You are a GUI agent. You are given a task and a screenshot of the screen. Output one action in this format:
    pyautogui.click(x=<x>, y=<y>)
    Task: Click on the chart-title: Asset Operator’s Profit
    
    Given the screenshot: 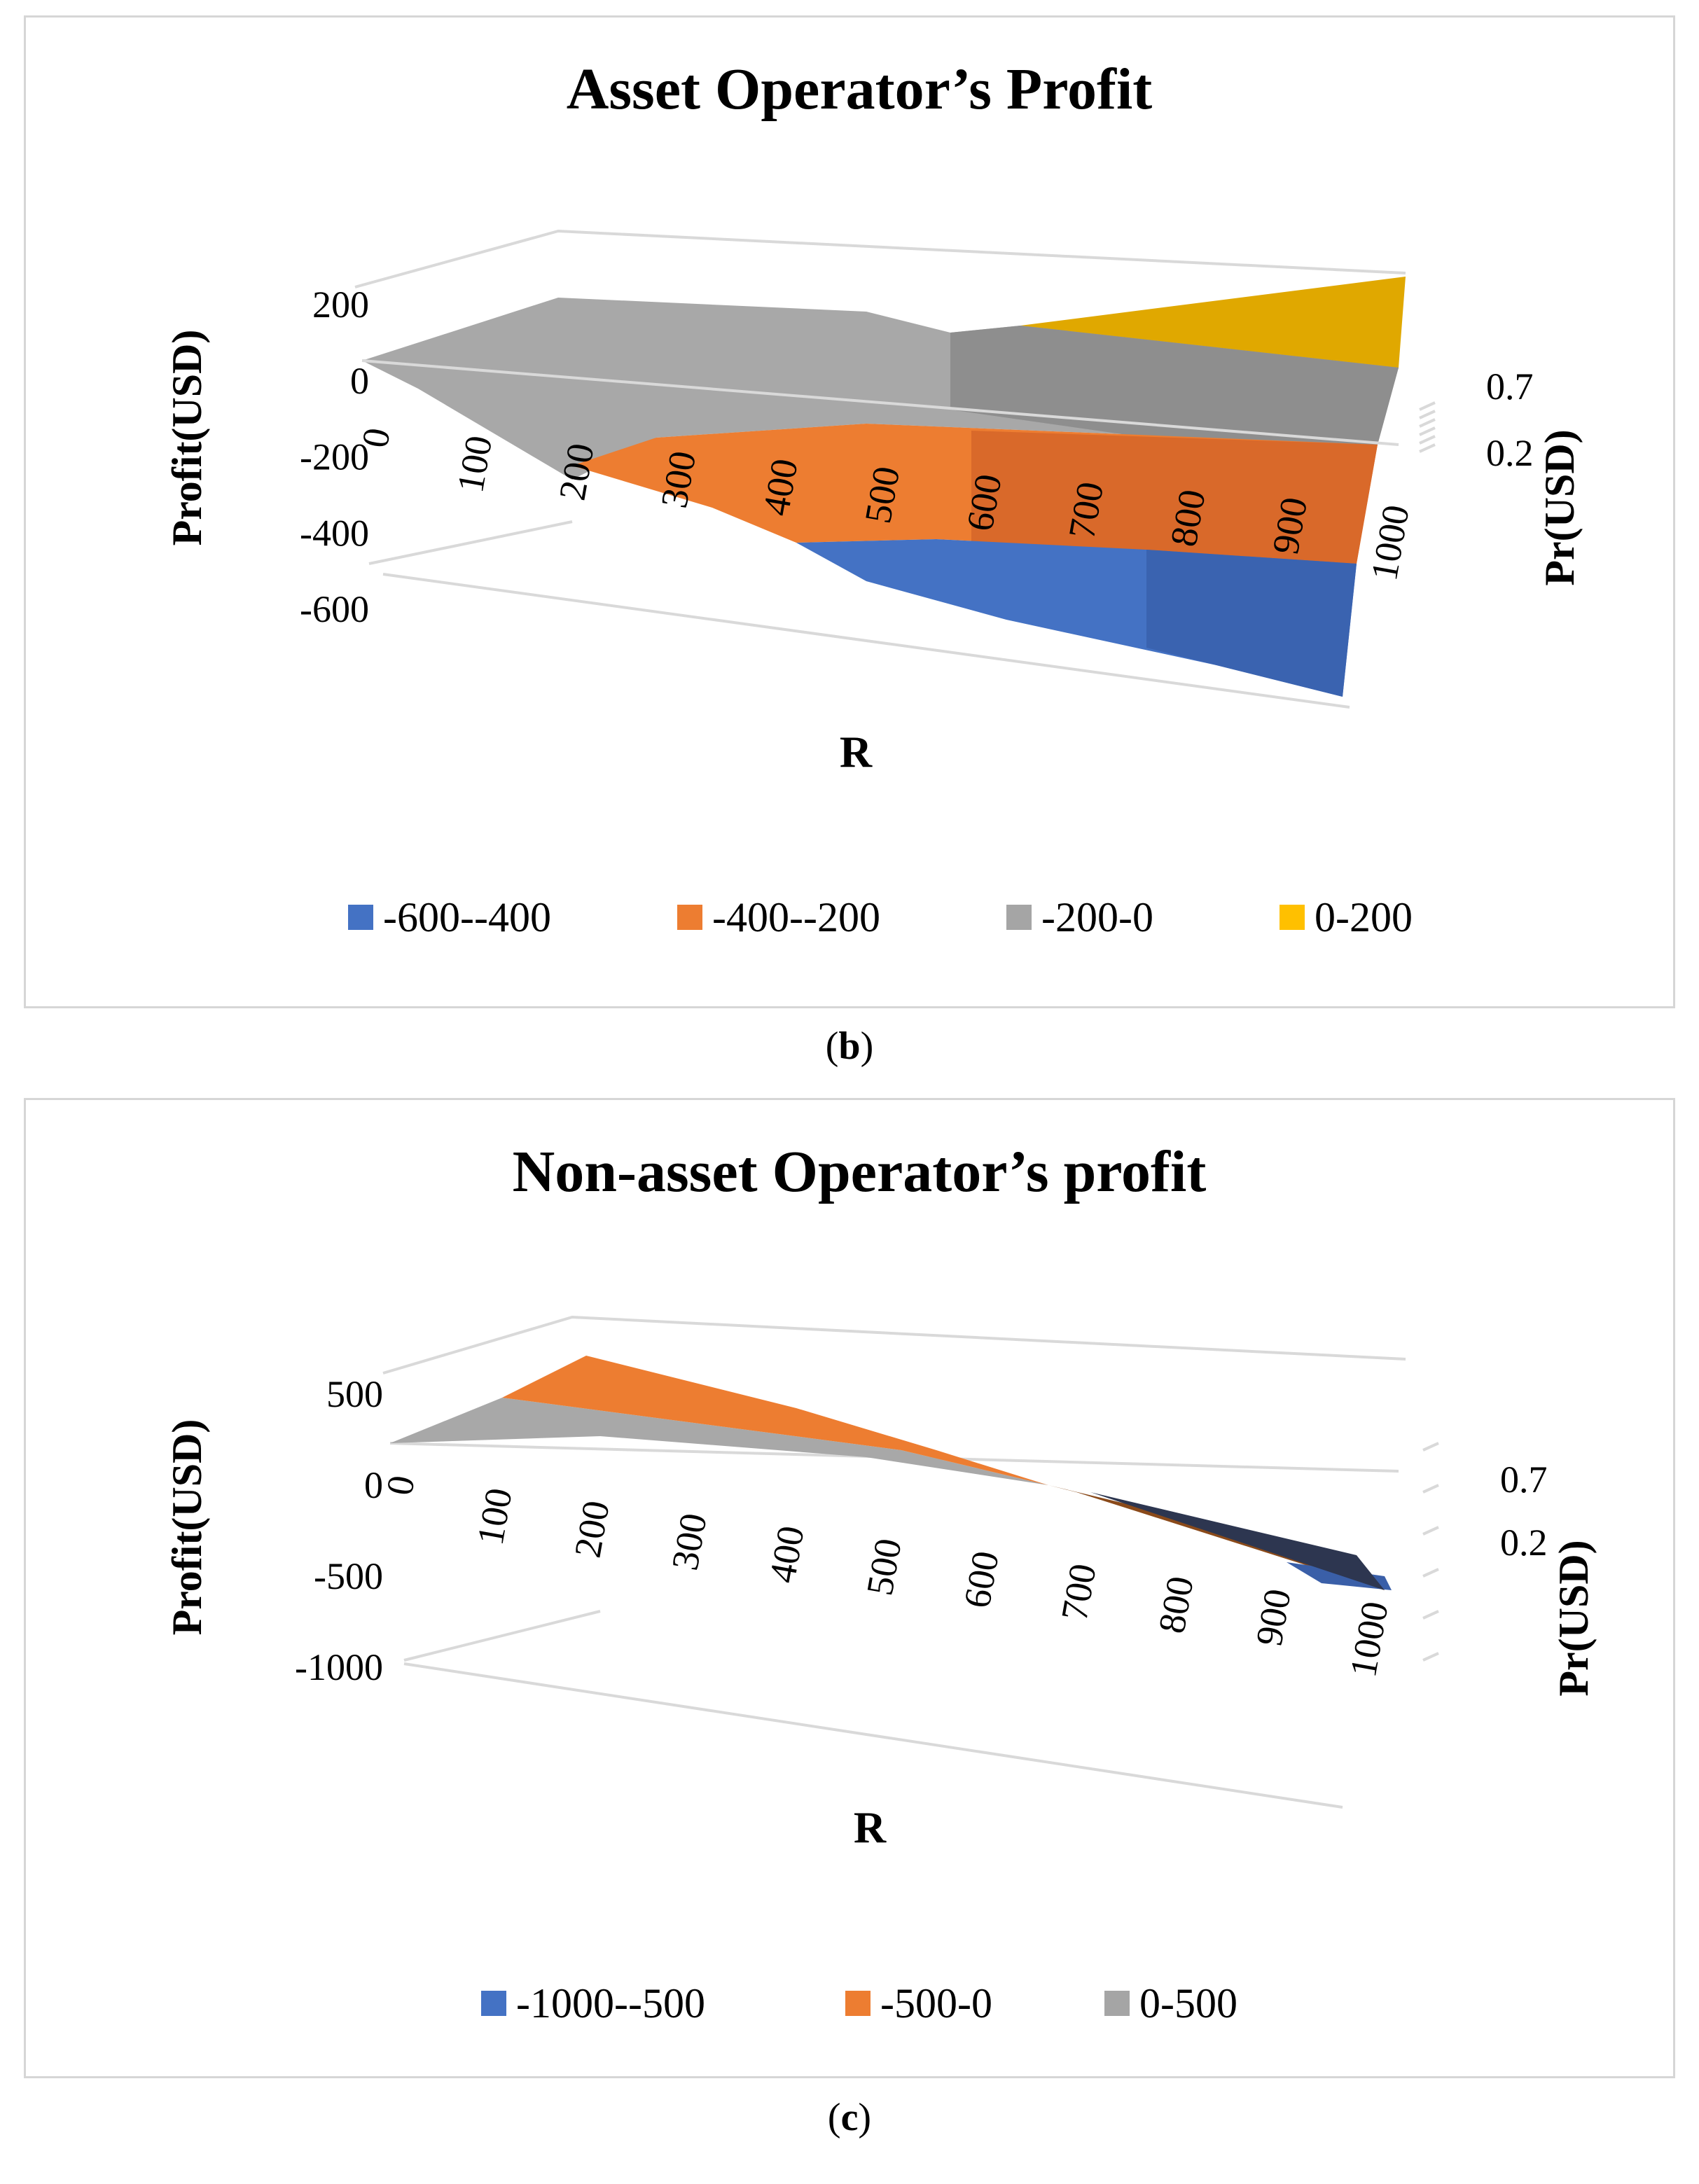 What is the action you would take?
    pyautogui.click(x=860, y=89)
    